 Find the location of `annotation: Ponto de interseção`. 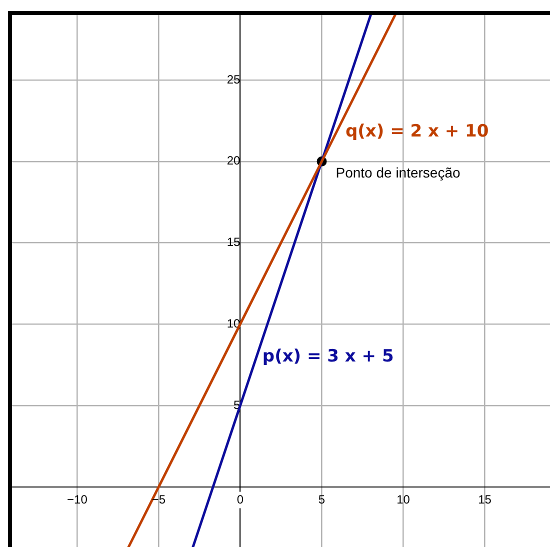

annotation: Ponto de interseção is located at coordinates (398, 172).